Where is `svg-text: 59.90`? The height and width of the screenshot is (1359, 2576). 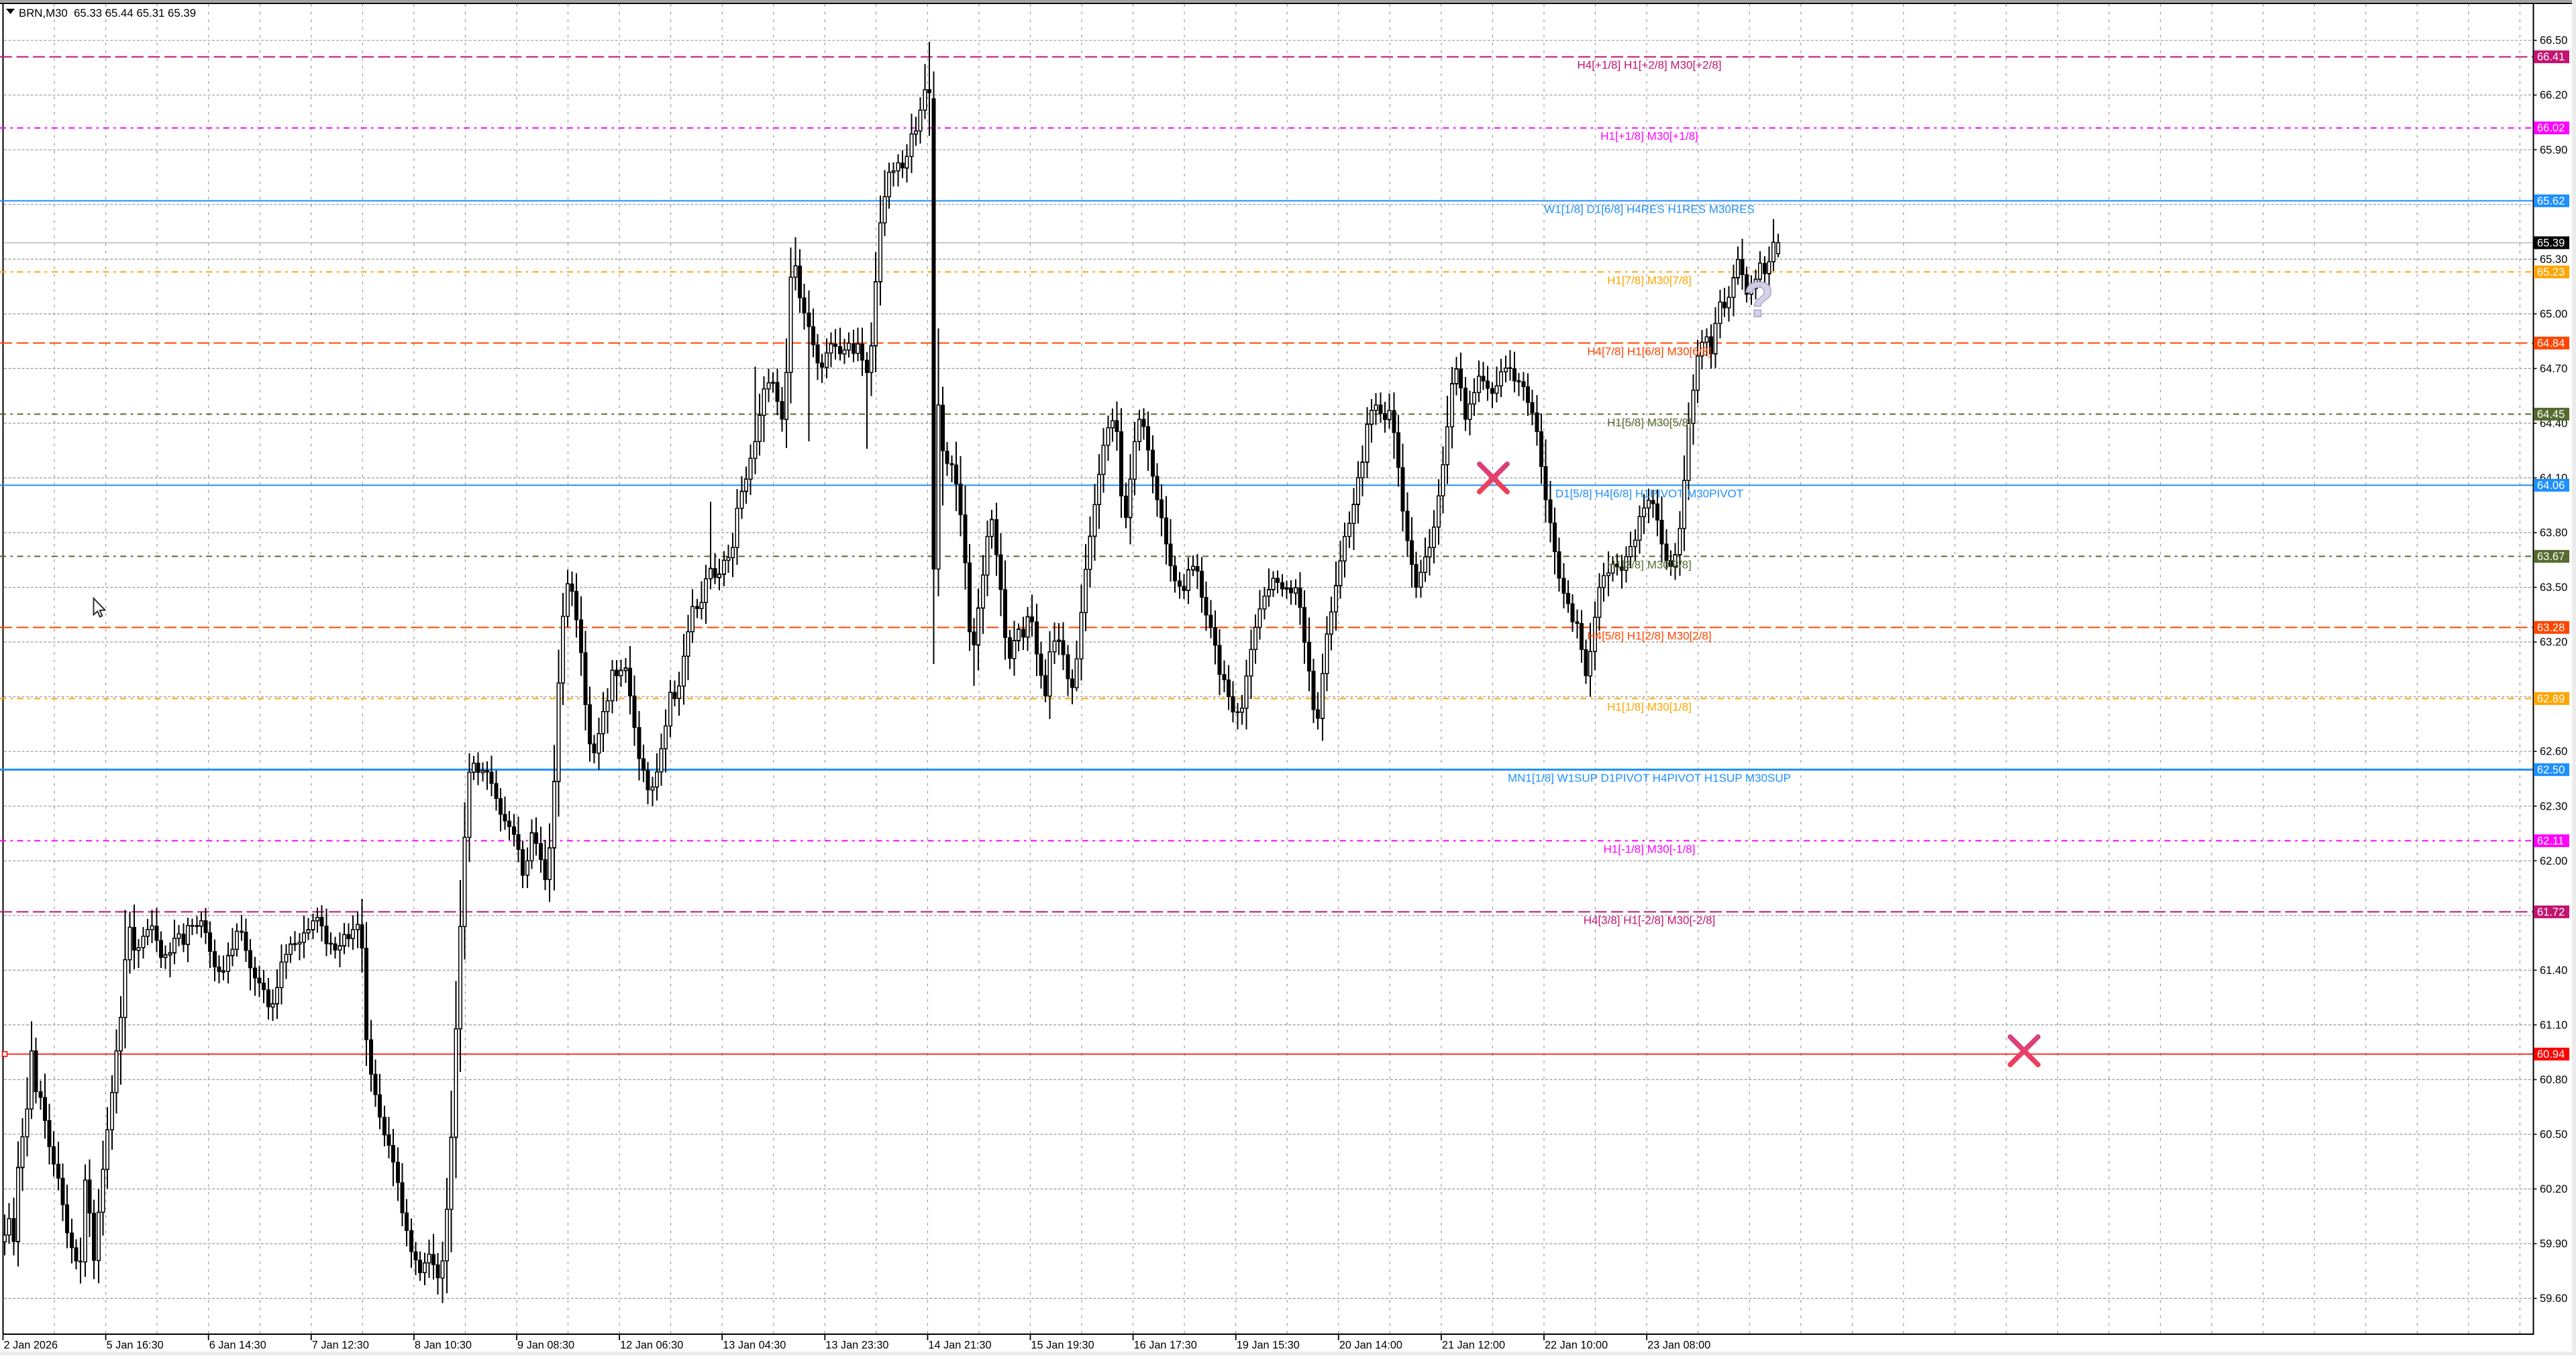 svg-text: 59.90 is located at coordinates (2553, 1244).